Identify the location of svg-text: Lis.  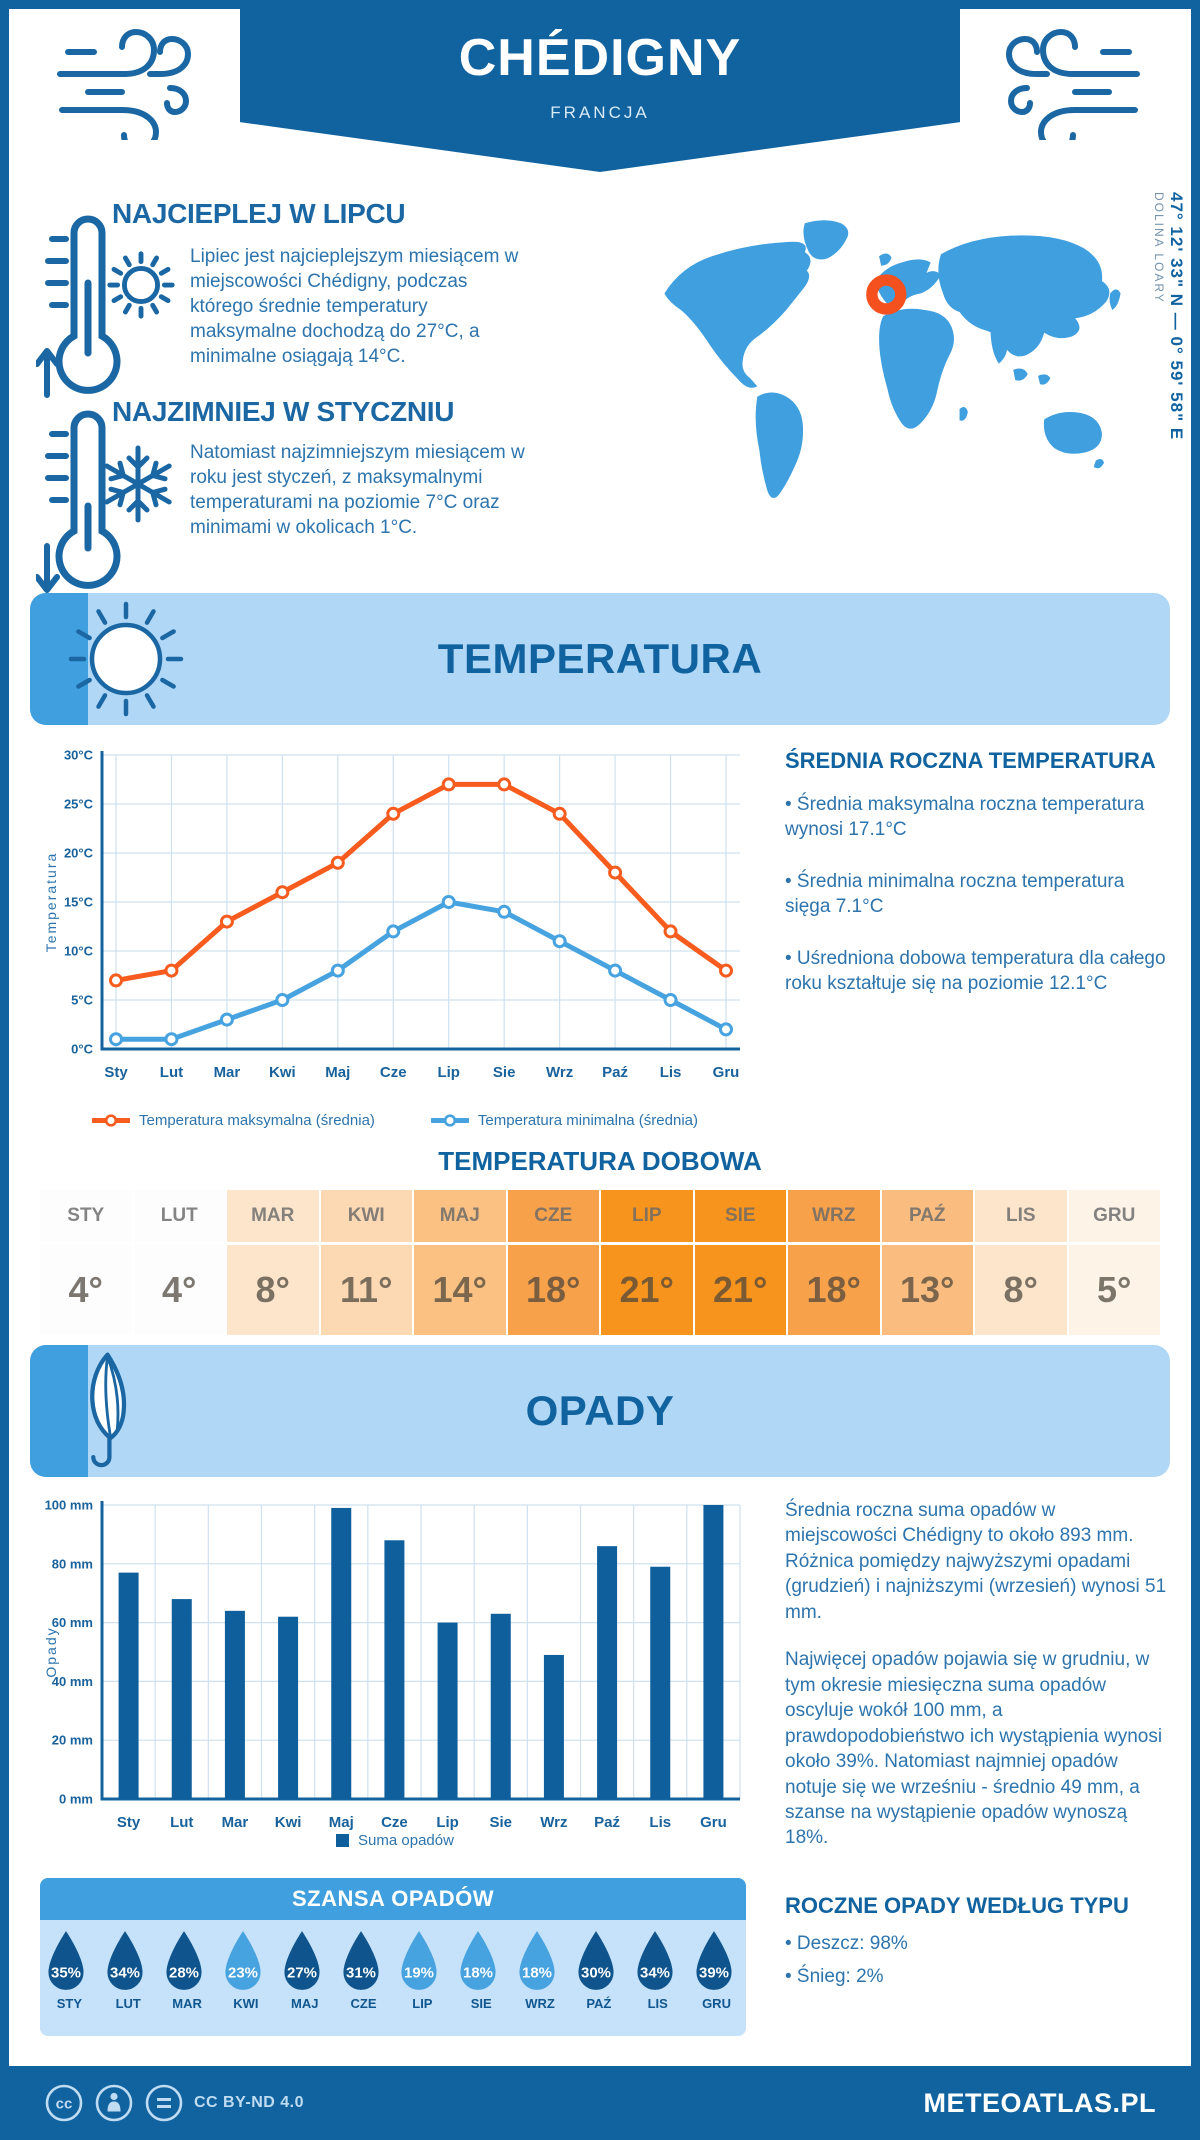
(671, 1072).